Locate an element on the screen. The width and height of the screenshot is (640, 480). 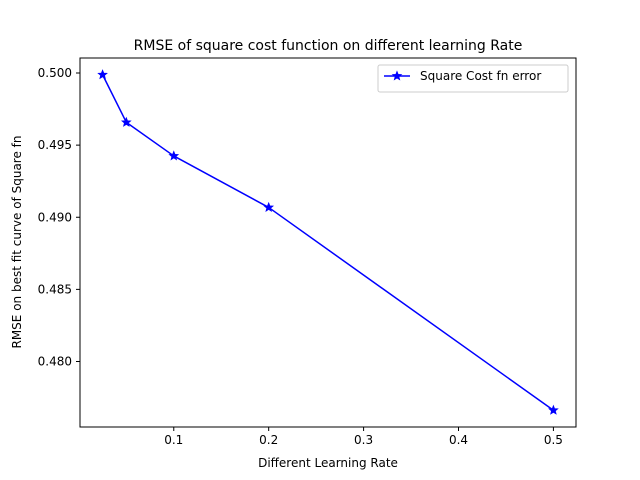
legend: Square Cost fn error is located at coordinates (473, 78).